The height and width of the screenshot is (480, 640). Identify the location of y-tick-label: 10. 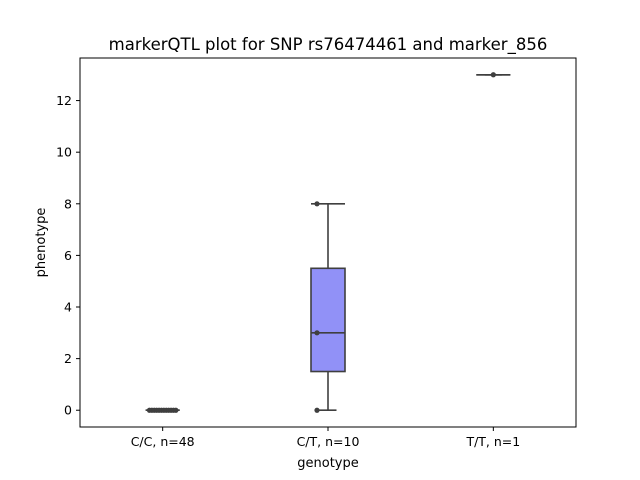
(64, 152).